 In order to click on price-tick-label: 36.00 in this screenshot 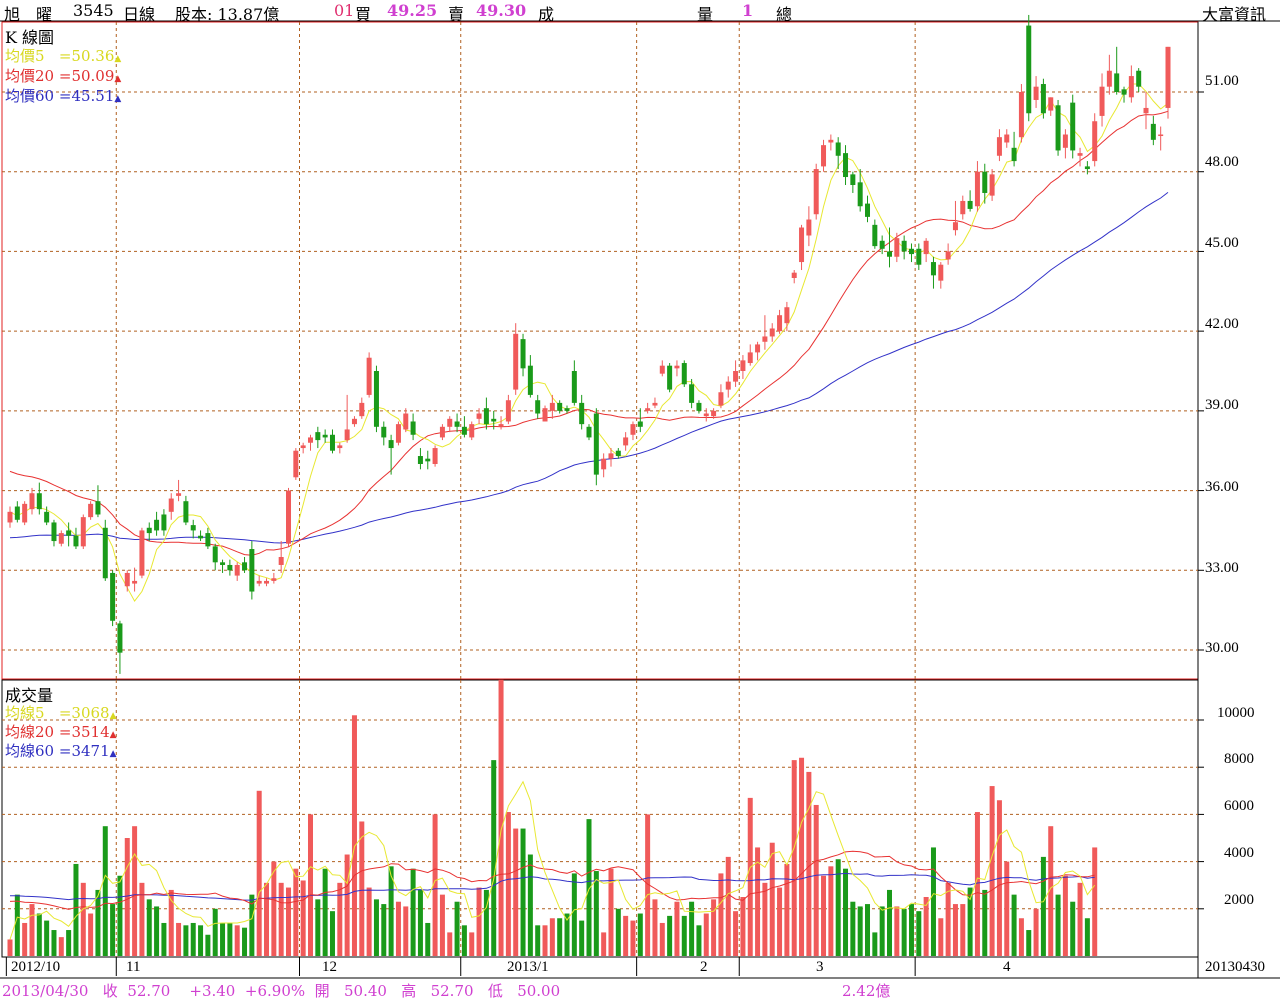, I will do `click(1222, 487)`.